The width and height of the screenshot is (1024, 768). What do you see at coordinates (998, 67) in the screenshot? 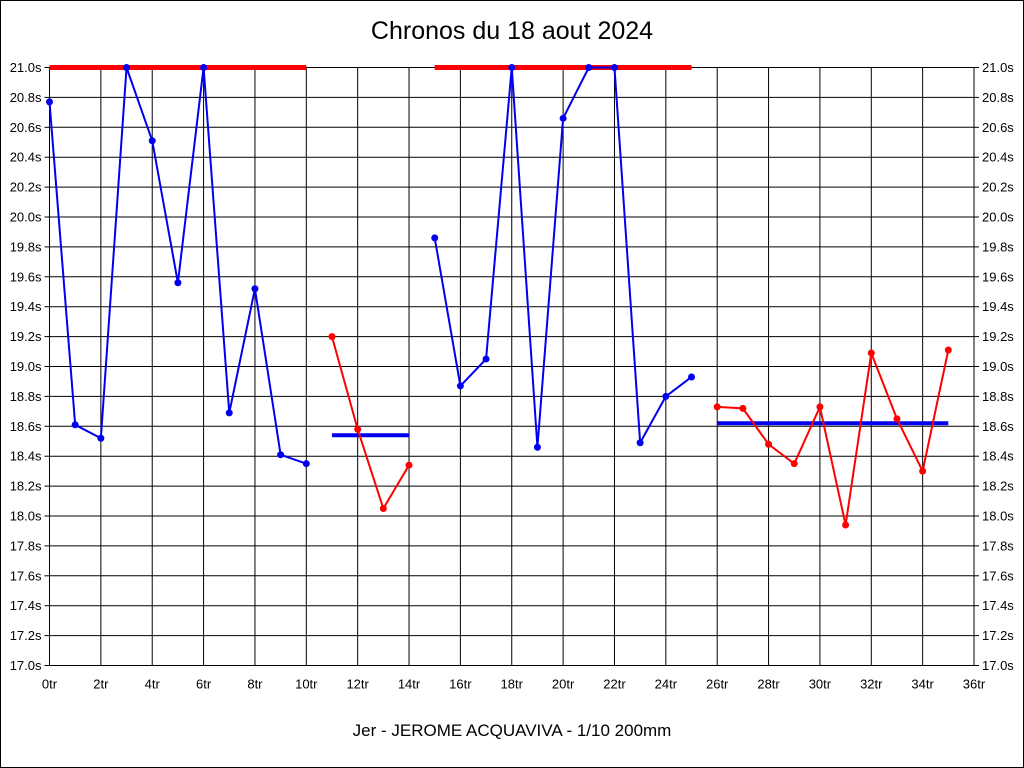
I see `y-axis-tick-label-right: 21.0s` at bounding box center [998, 67].